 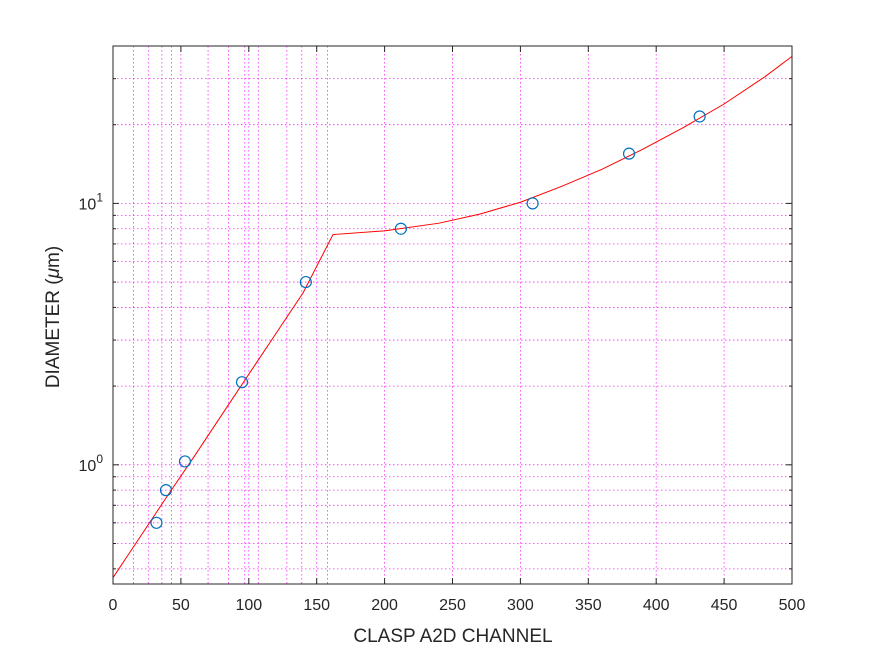 I want to click on y-axis-label-symbol: μ, so click(x=53, y=273).